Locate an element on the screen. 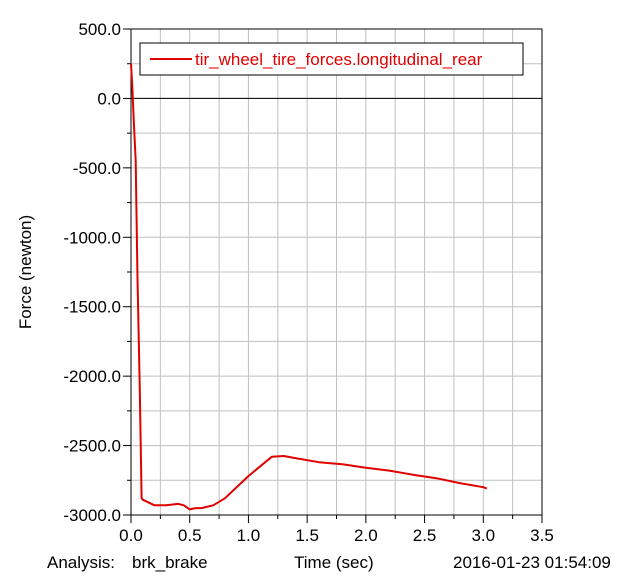 The height and width of the screenshot is (579, 644). y-axis-label: Force (newton) is located at coordinates (25, 272).